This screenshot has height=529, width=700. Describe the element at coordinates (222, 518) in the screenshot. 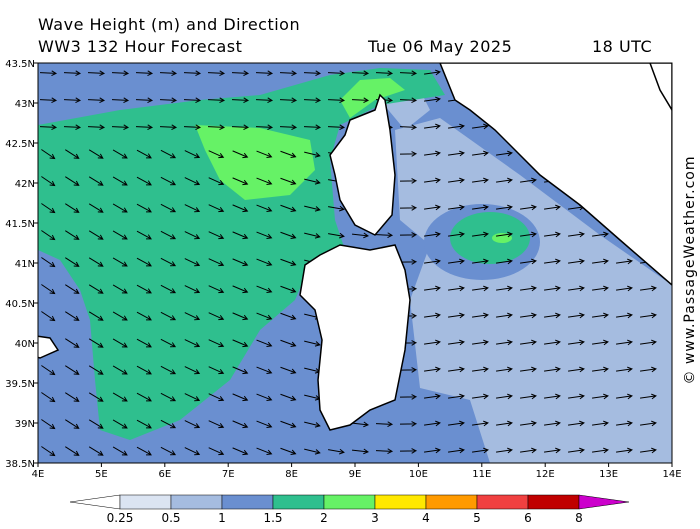

I see `legend-label: 1` at that location.